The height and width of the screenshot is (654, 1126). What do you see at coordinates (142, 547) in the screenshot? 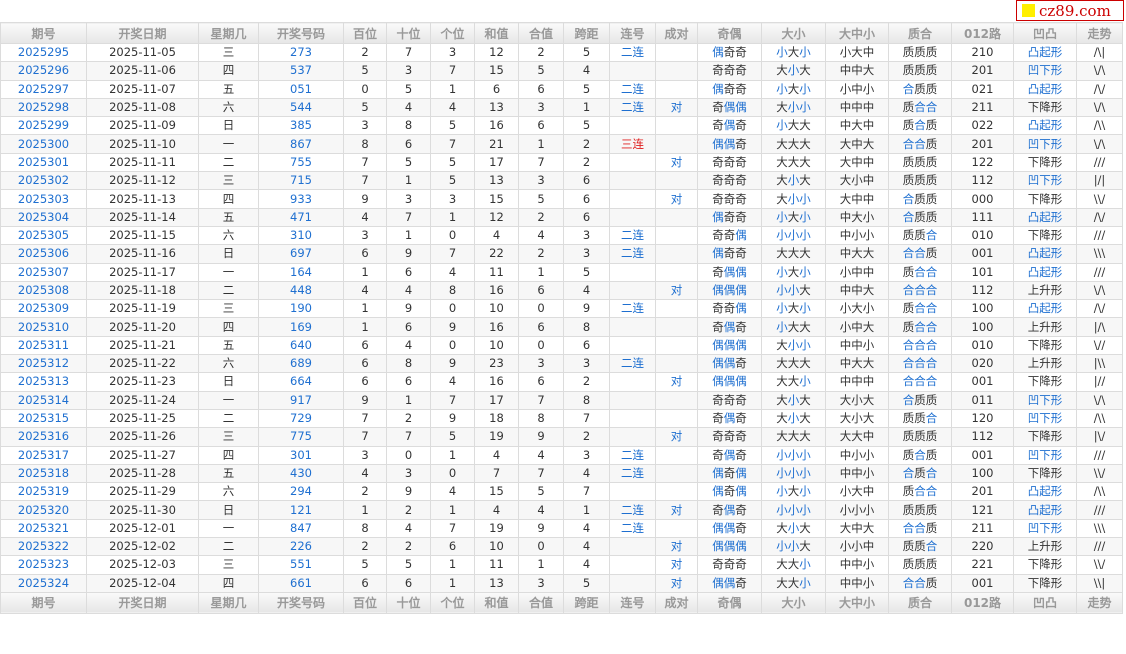
I see `cell-date: 2025-12-02` at bounding box center [142, 547].